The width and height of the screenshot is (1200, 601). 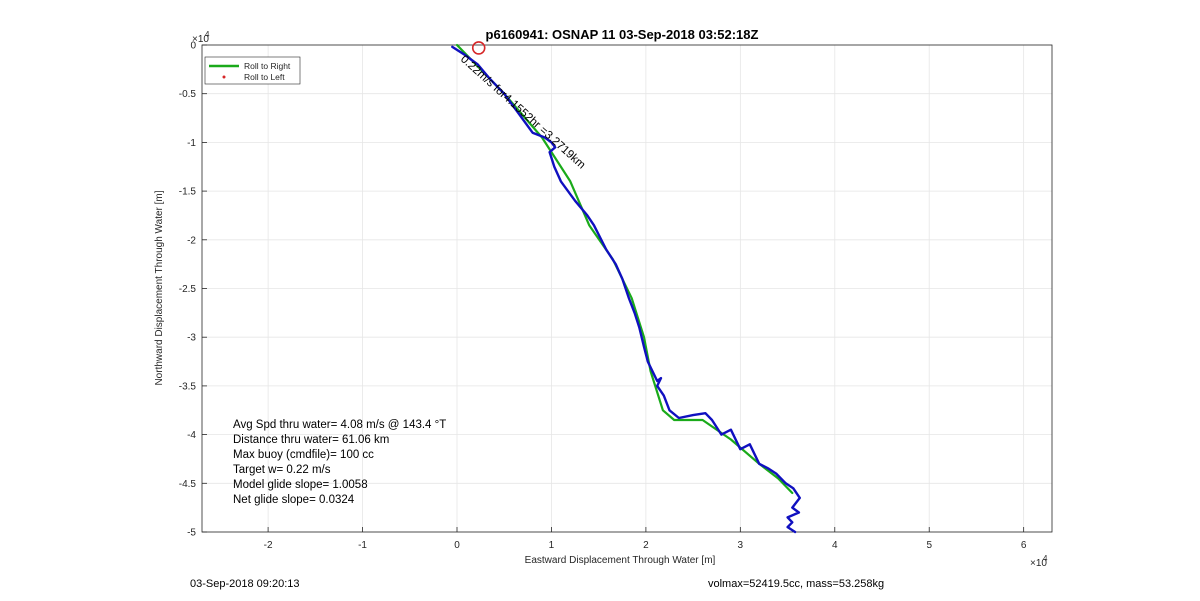 I want to click on info-line: Distance thru water= 61.06 km, so click(x=311, y=440).